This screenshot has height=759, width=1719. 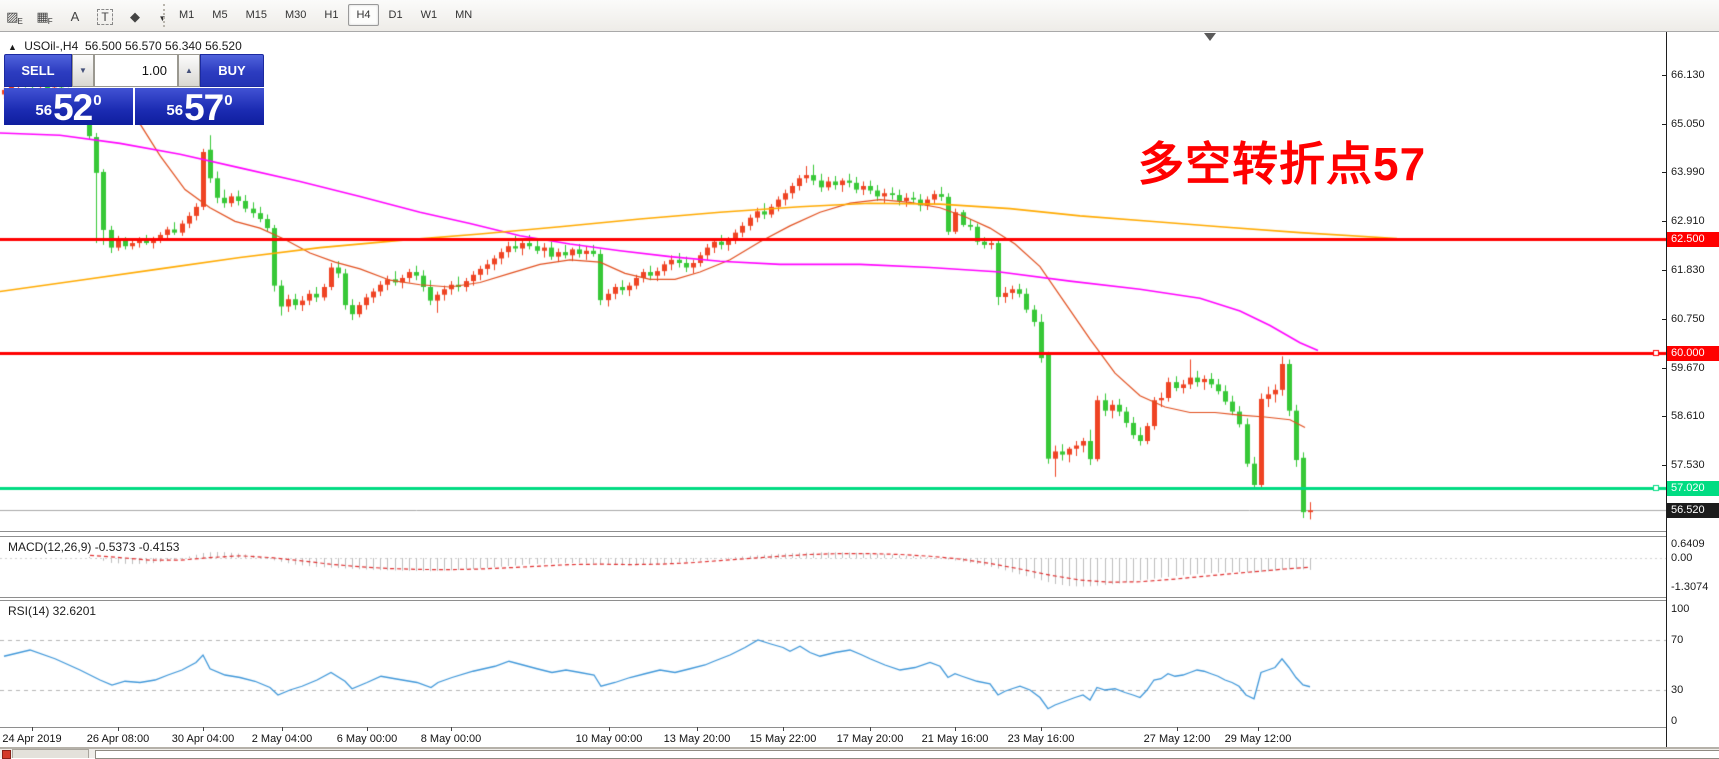 I want to click on text-label-icon: T, so click(x=105, y=17).